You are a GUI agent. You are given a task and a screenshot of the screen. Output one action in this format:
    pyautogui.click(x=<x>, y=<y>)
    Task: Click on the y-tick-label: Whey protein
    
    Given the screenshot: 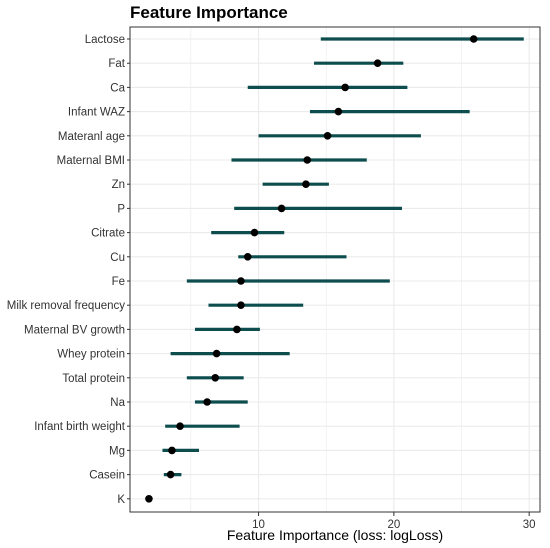 What is the action you would take?
    pyautogui.click(x=91, y=355)
    